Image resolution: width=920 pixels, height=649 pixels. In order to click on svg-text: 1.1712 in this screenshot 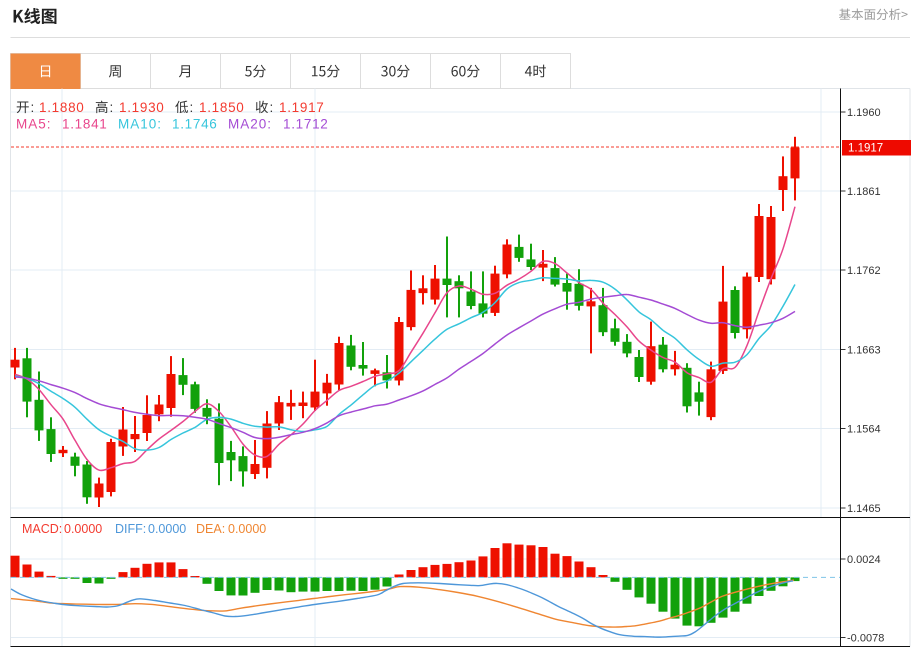, I will do `click(306, 124)`.